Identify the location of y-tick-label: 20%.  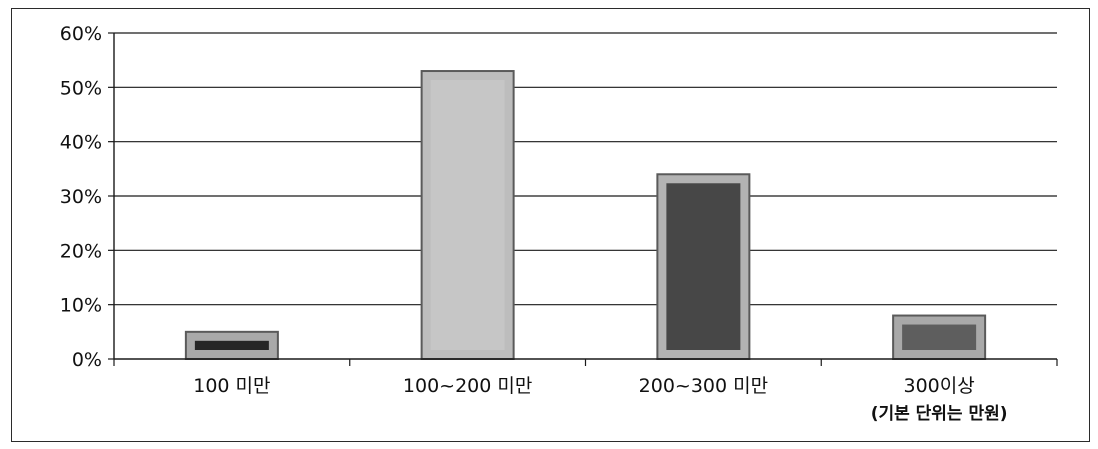
(81, 251).